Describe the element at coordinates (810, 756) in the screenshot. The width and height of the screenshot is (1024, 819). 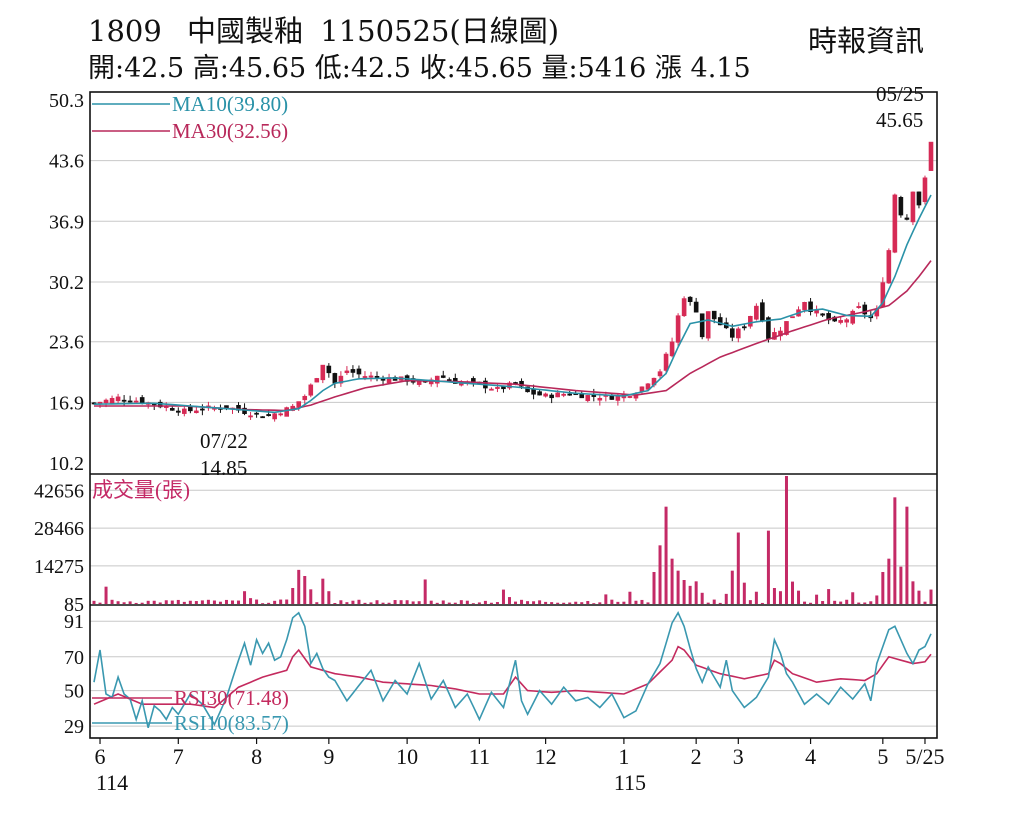
I see `month-label: 4` at that location.